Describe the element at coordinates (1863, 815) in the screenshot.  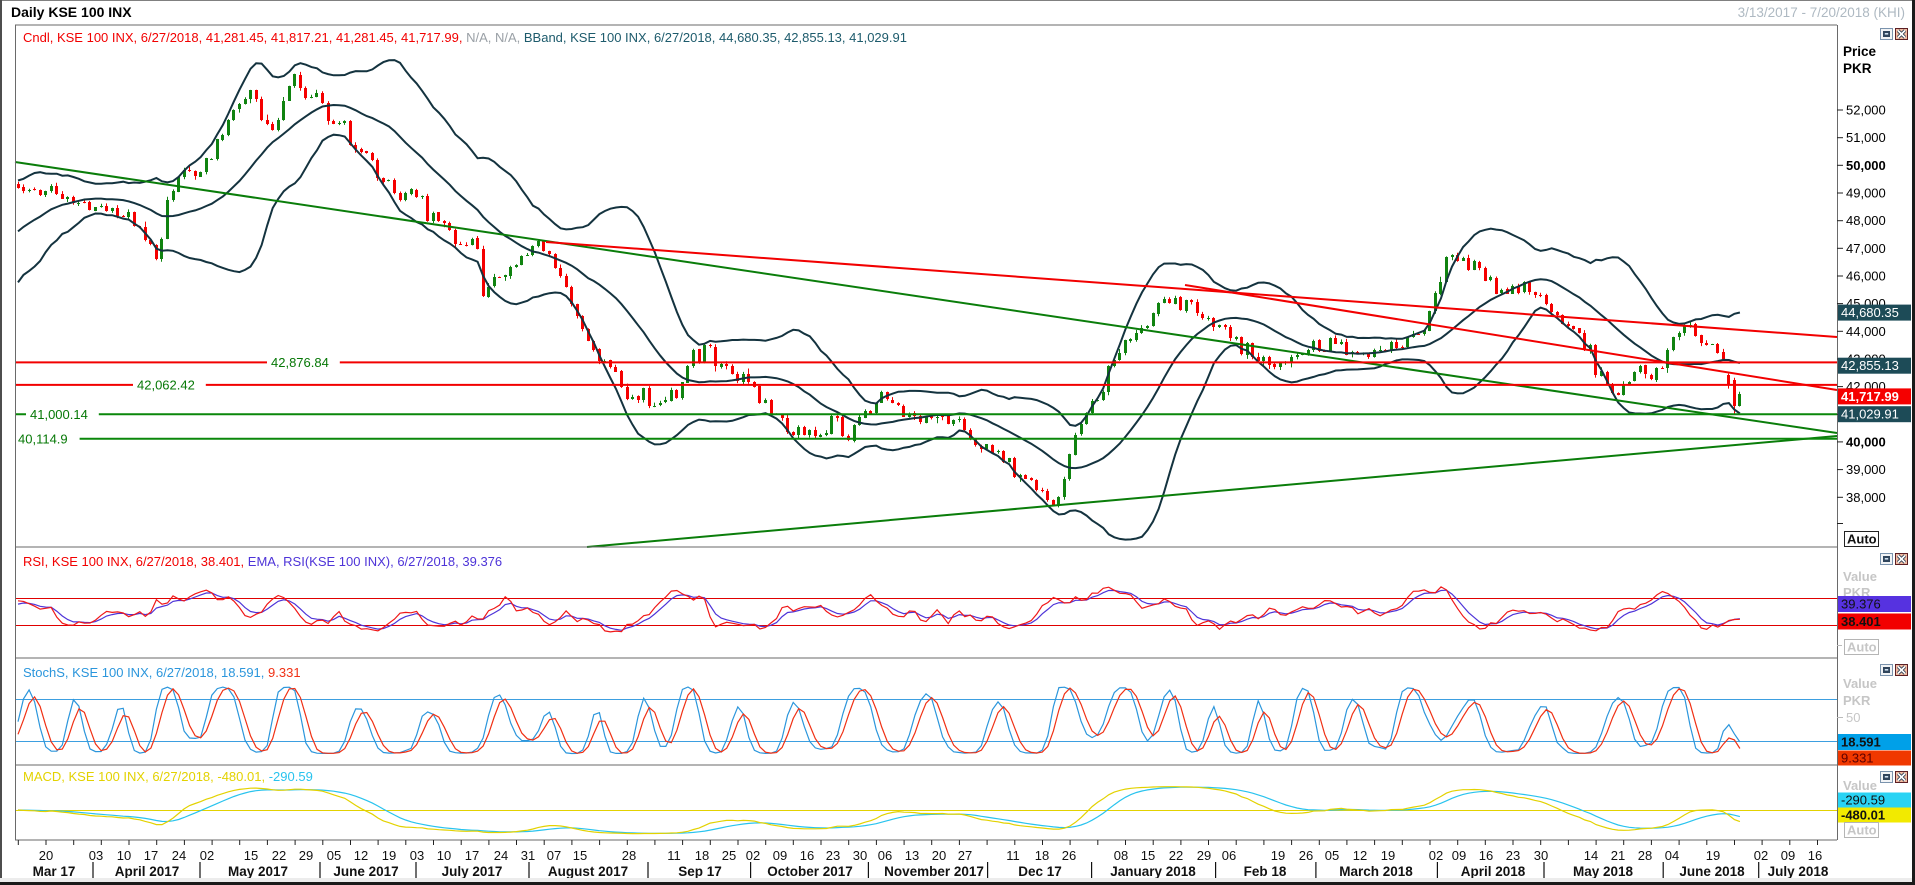
I see `svg-text: -480.01` at that location.